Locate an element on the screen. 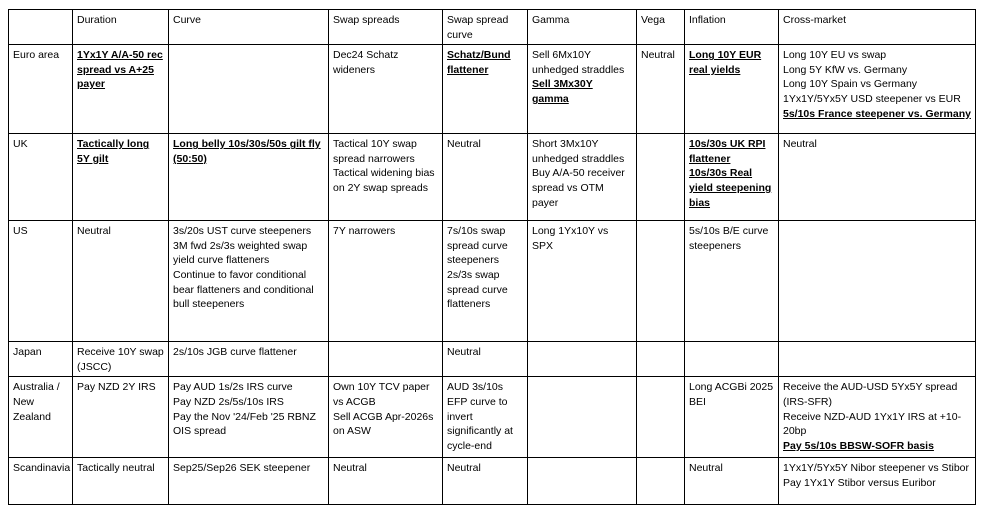  trade-idea-highlighted: Tactically long 5Y gilt is located at coordinates (113, 151).